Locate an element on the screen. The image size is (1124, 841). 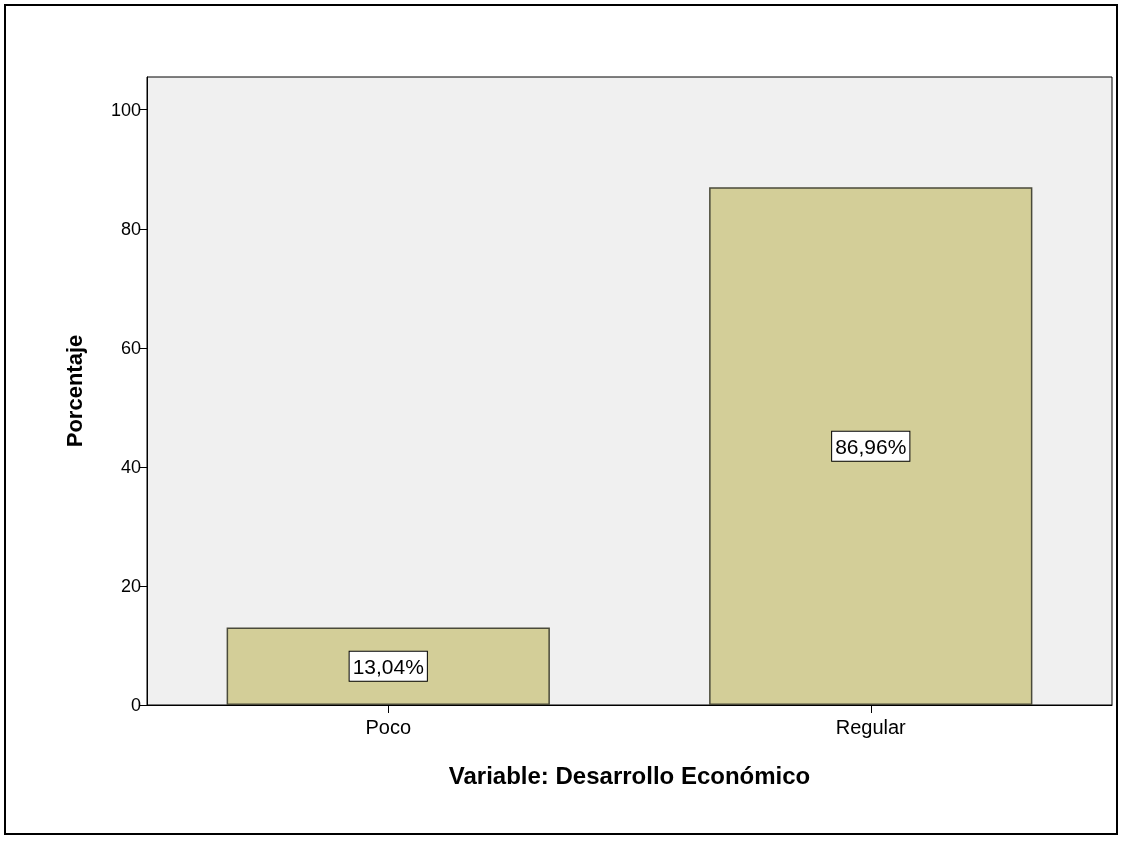
y-tick-label: 80 is located at coordinates (130, 228).